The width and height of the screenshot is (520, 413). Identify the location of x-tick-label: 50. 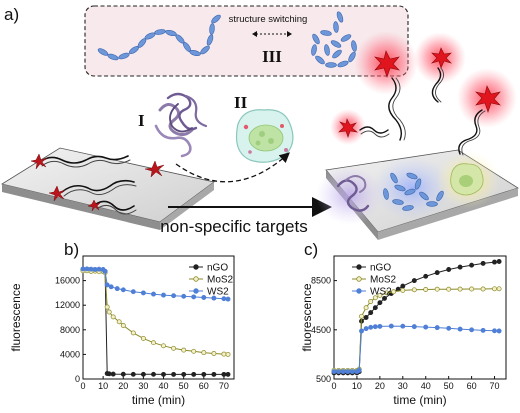
(184, 386).